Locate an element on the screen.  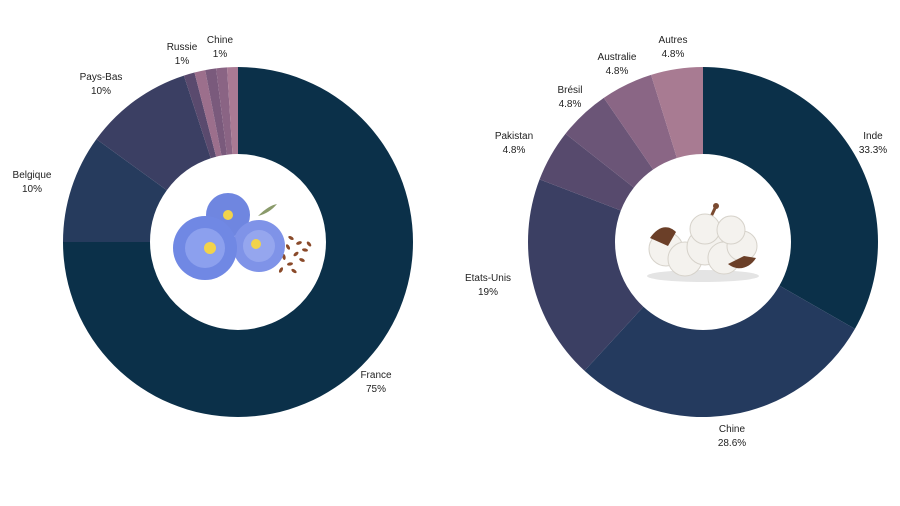
label-pakistan: Pakistan is located at coordinates (514, 136).